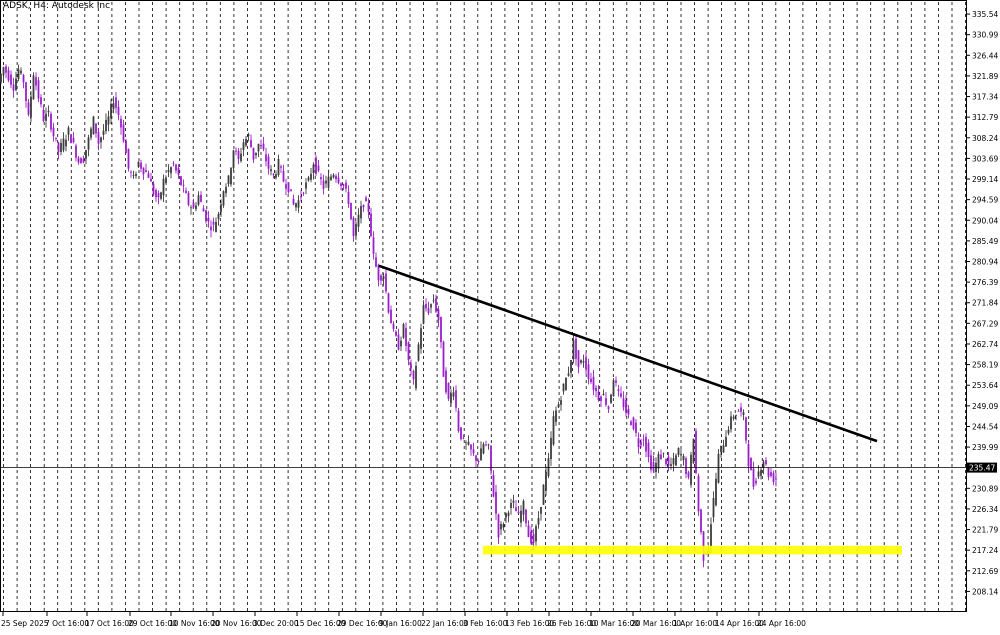 Image resolution: width=1000 pixels, height=635 pixels. Describe the element at coordinates (985, 97) in the screenshot. I see `y-tick-label: 317.34` at that location.